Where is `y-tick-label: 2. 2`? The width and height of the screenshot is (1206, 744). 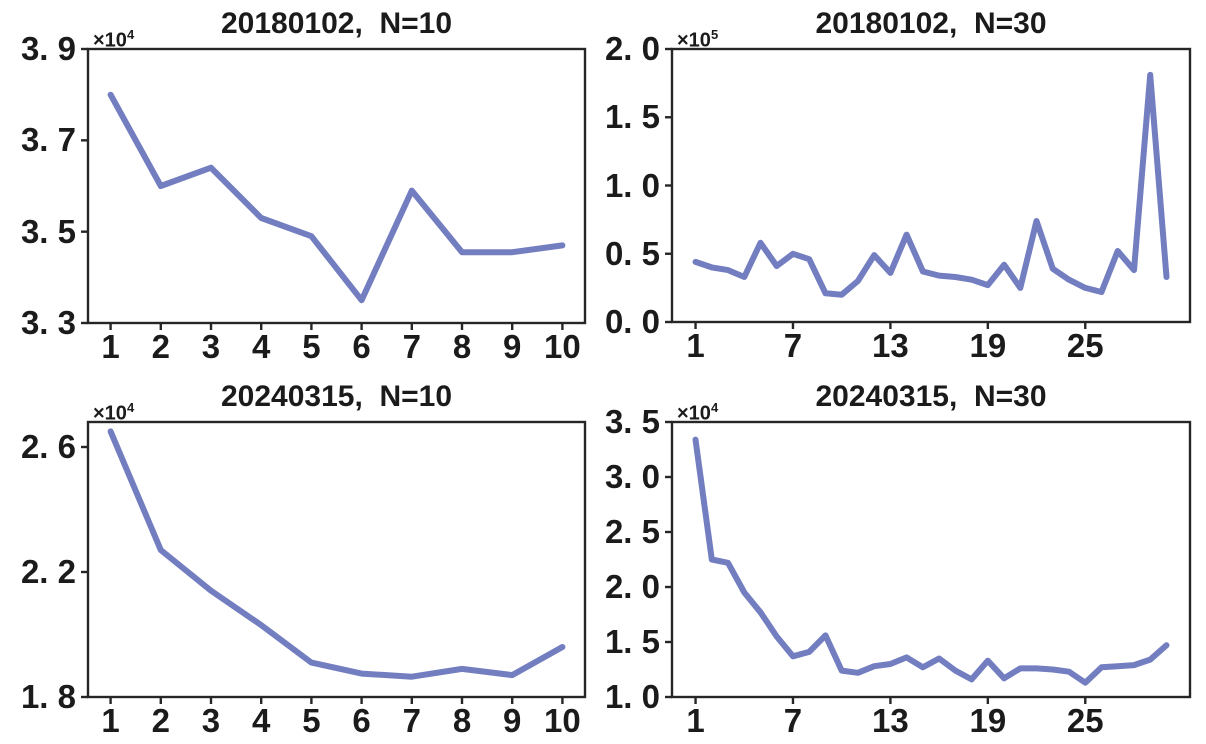 y-tick-label: 2. 2 is located at coordinates (48, 571).